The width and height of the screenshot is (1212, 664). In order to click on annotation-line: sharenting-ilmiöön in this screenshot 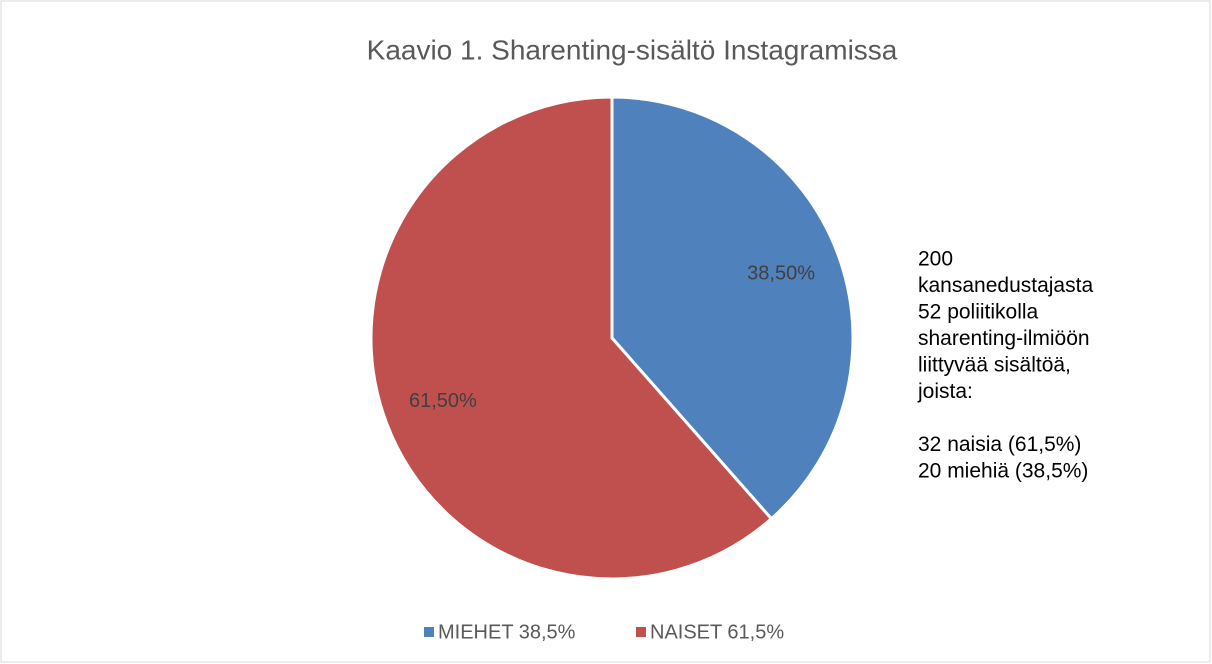, I will do `click(1004, 338)`.